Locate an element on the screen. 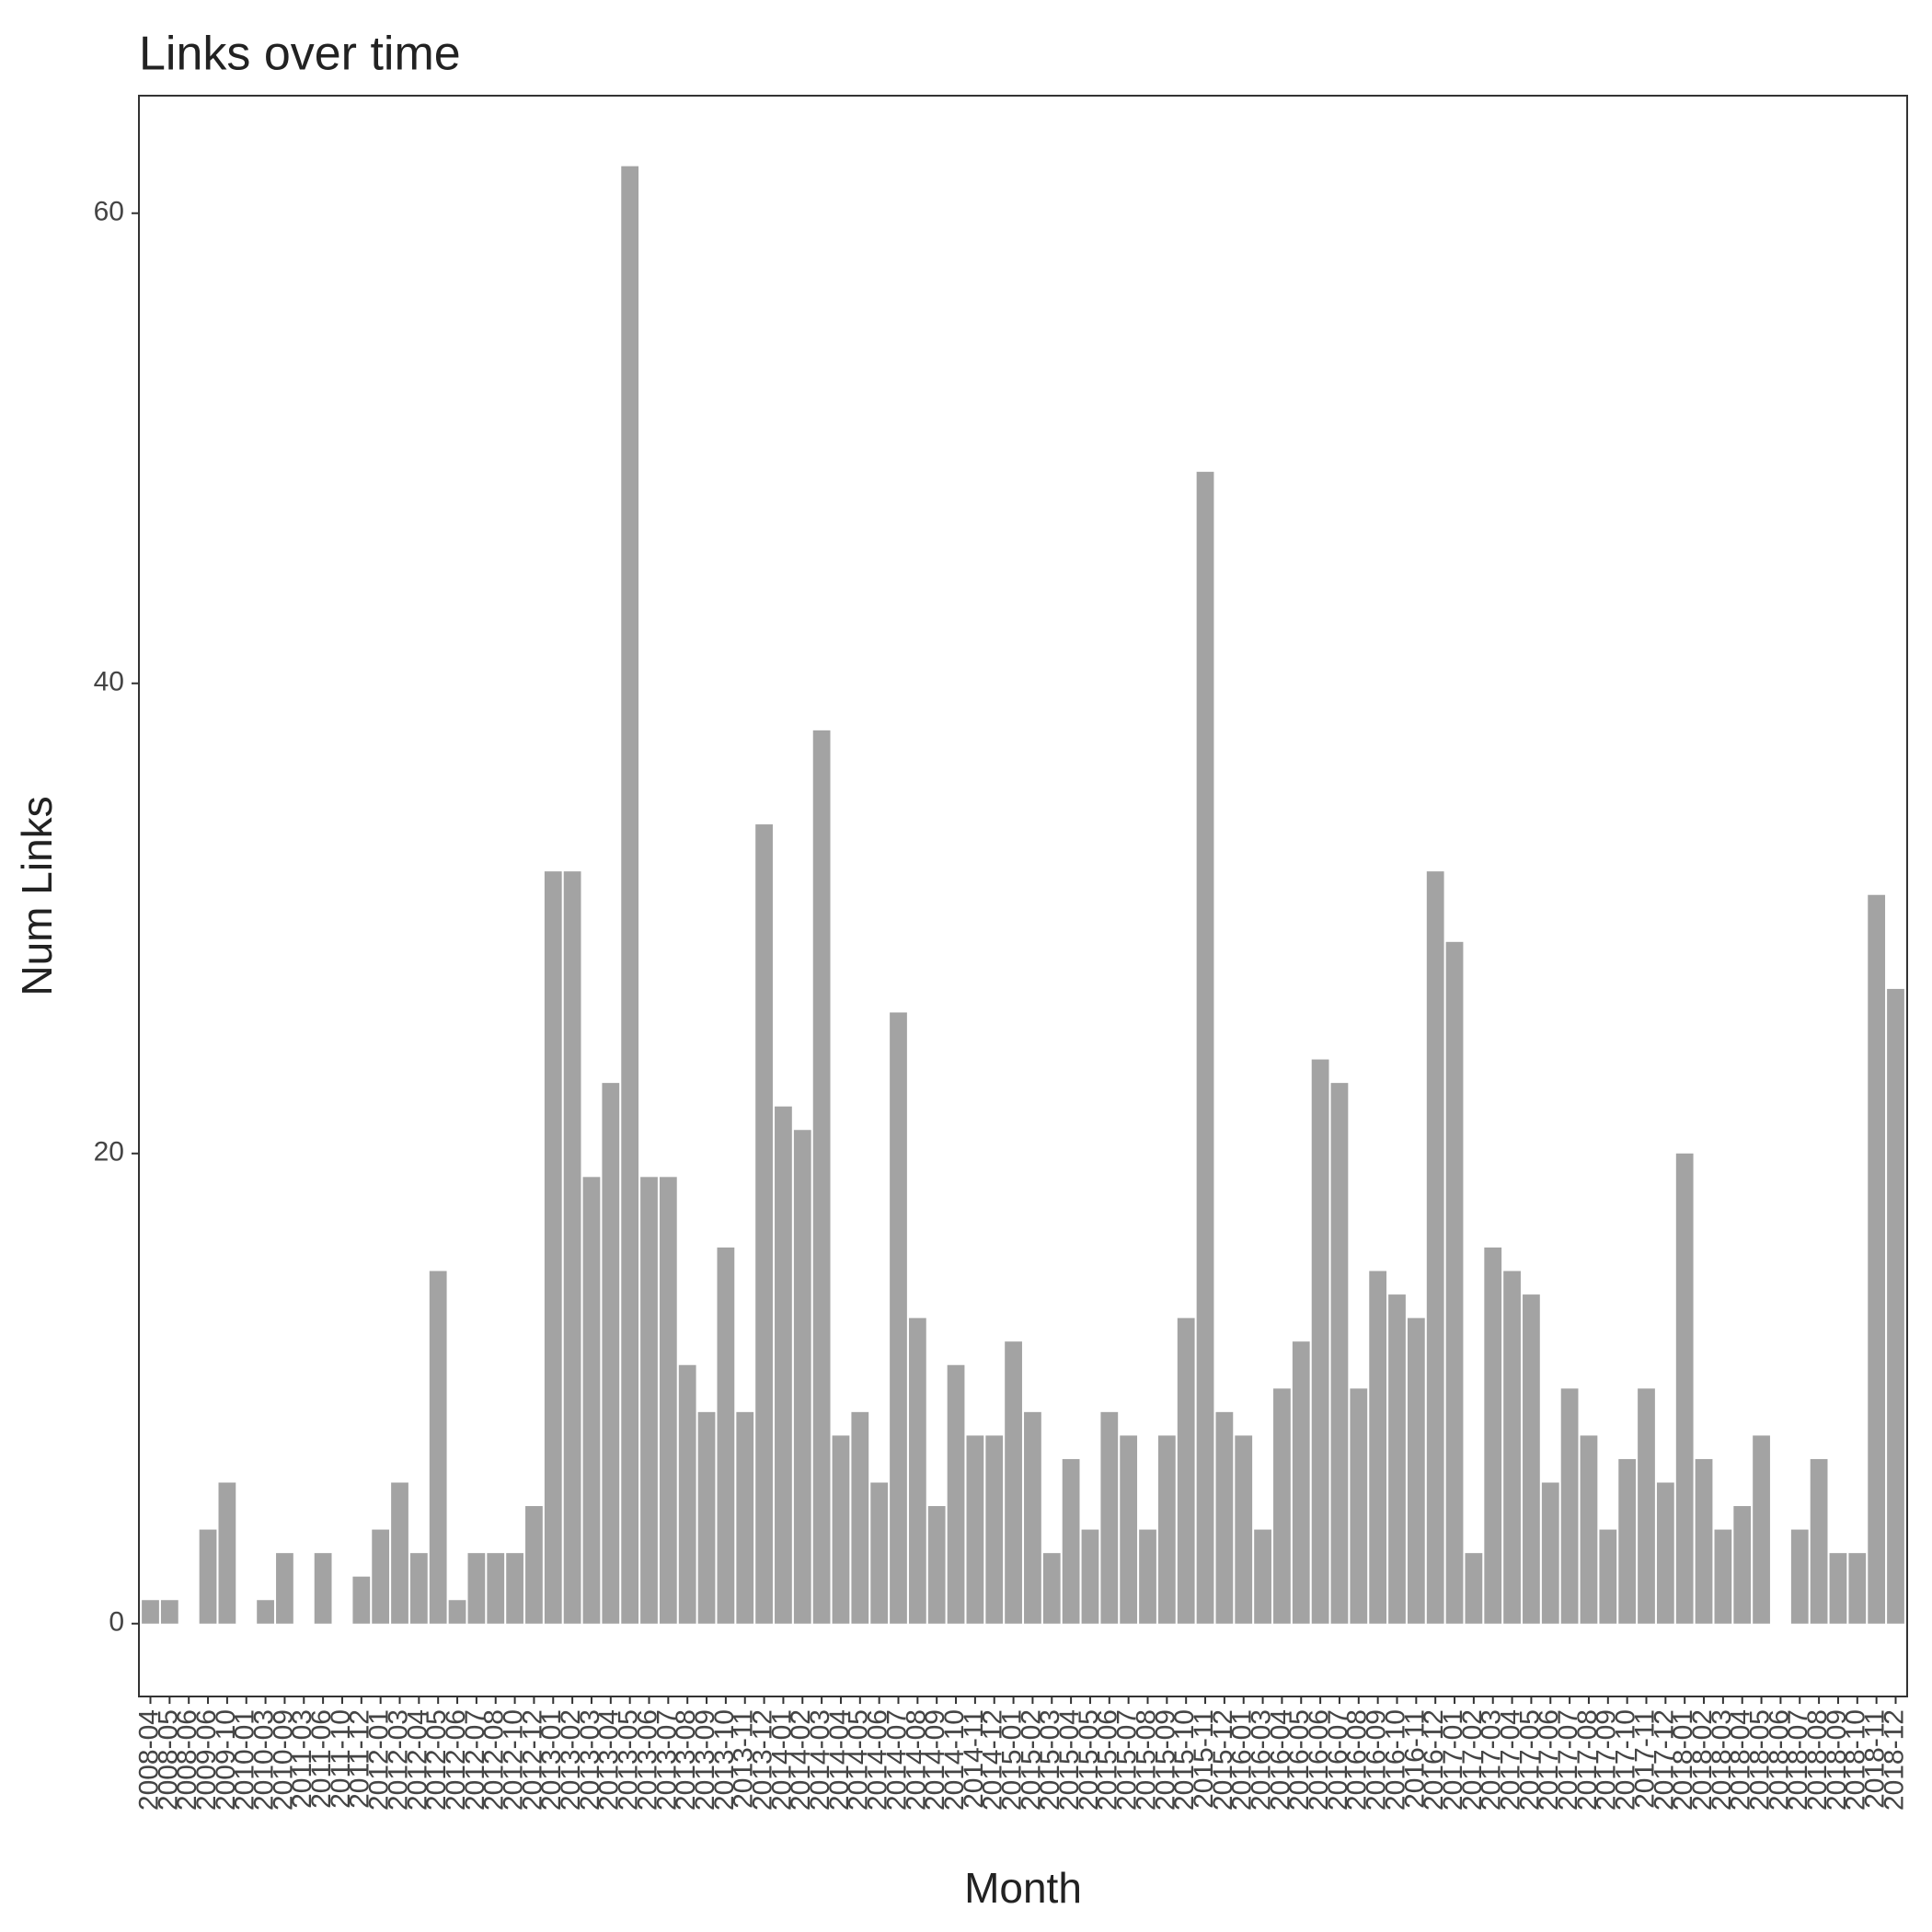 This screenshot has height=1932, width=1932. x-tick-label: 2015-03 is located at coordinates (1050, 1760).